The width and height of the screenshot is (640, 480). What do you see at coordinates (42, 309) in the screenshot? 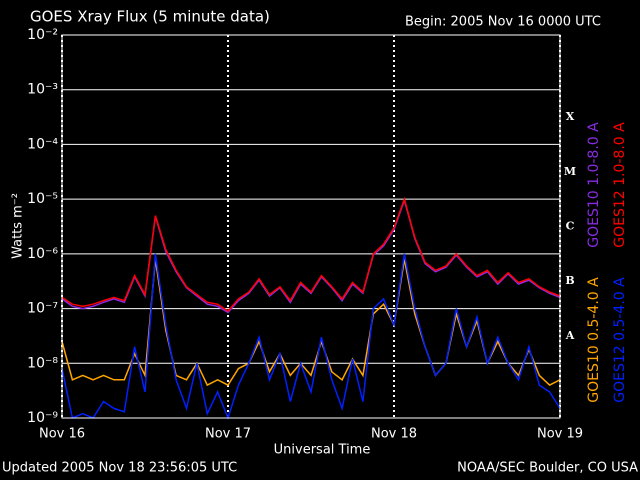
I see `y-tick-label: 10⁻⁷` at bounding box center [42, 309].